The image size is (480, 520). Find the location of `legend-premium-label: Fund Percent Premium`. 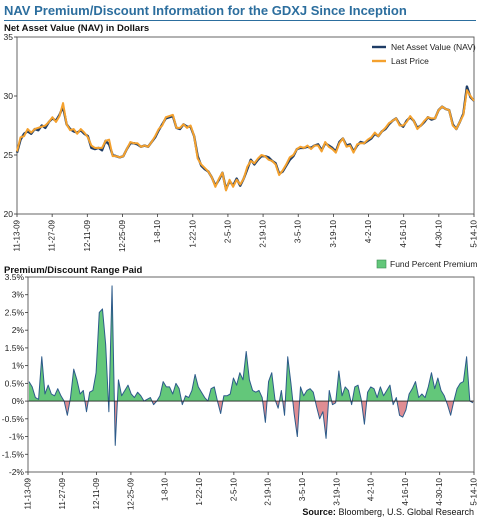

legend-premium-label: Fund Percent Premium is located at coordinates (433, 264).